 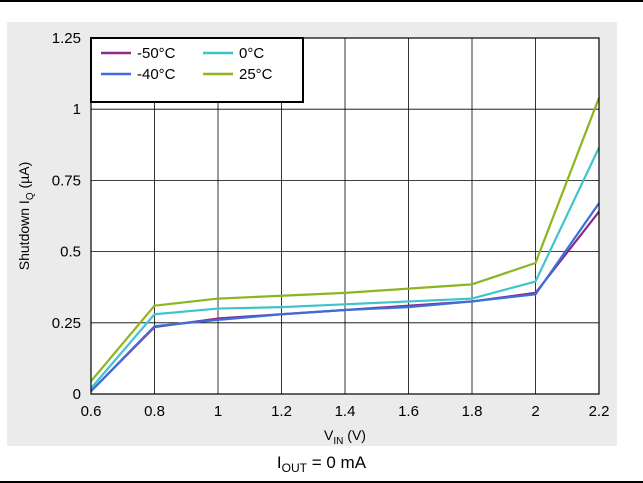 I want to click on x-tick-labels: 0.6 0.8 1 1.2 1.4 1.6 1.8 2 2.2, so click(x=345, y=411).